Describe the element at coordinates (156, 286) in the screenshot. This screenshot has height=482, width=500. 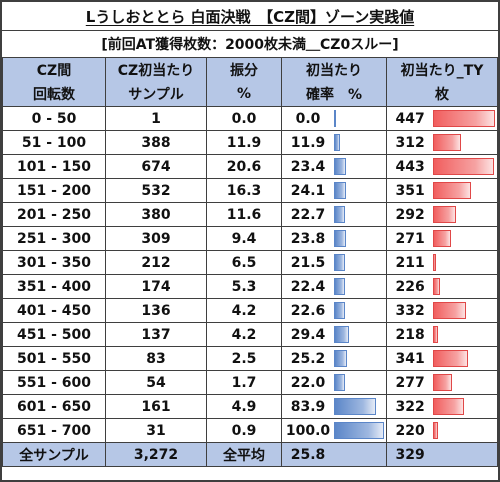
I see `cell-samples: 174` at that location.